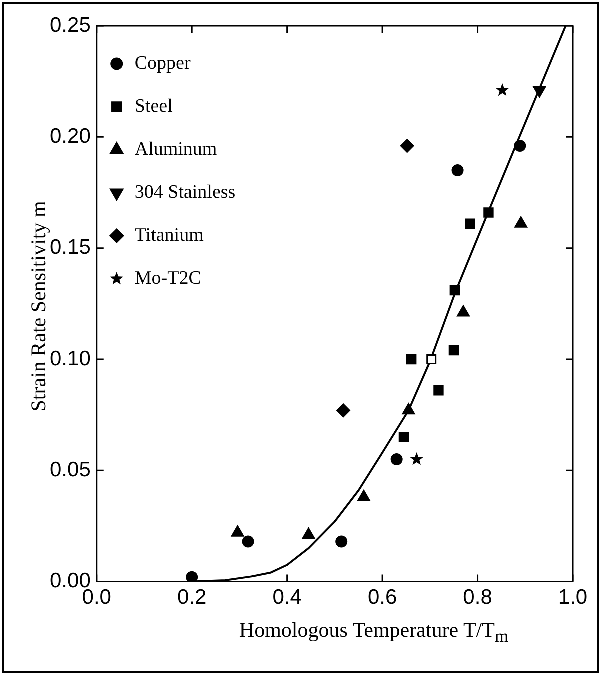 The image size is (605, 679). I want to click on y-tick-label: 0.05, so click(70, 470).